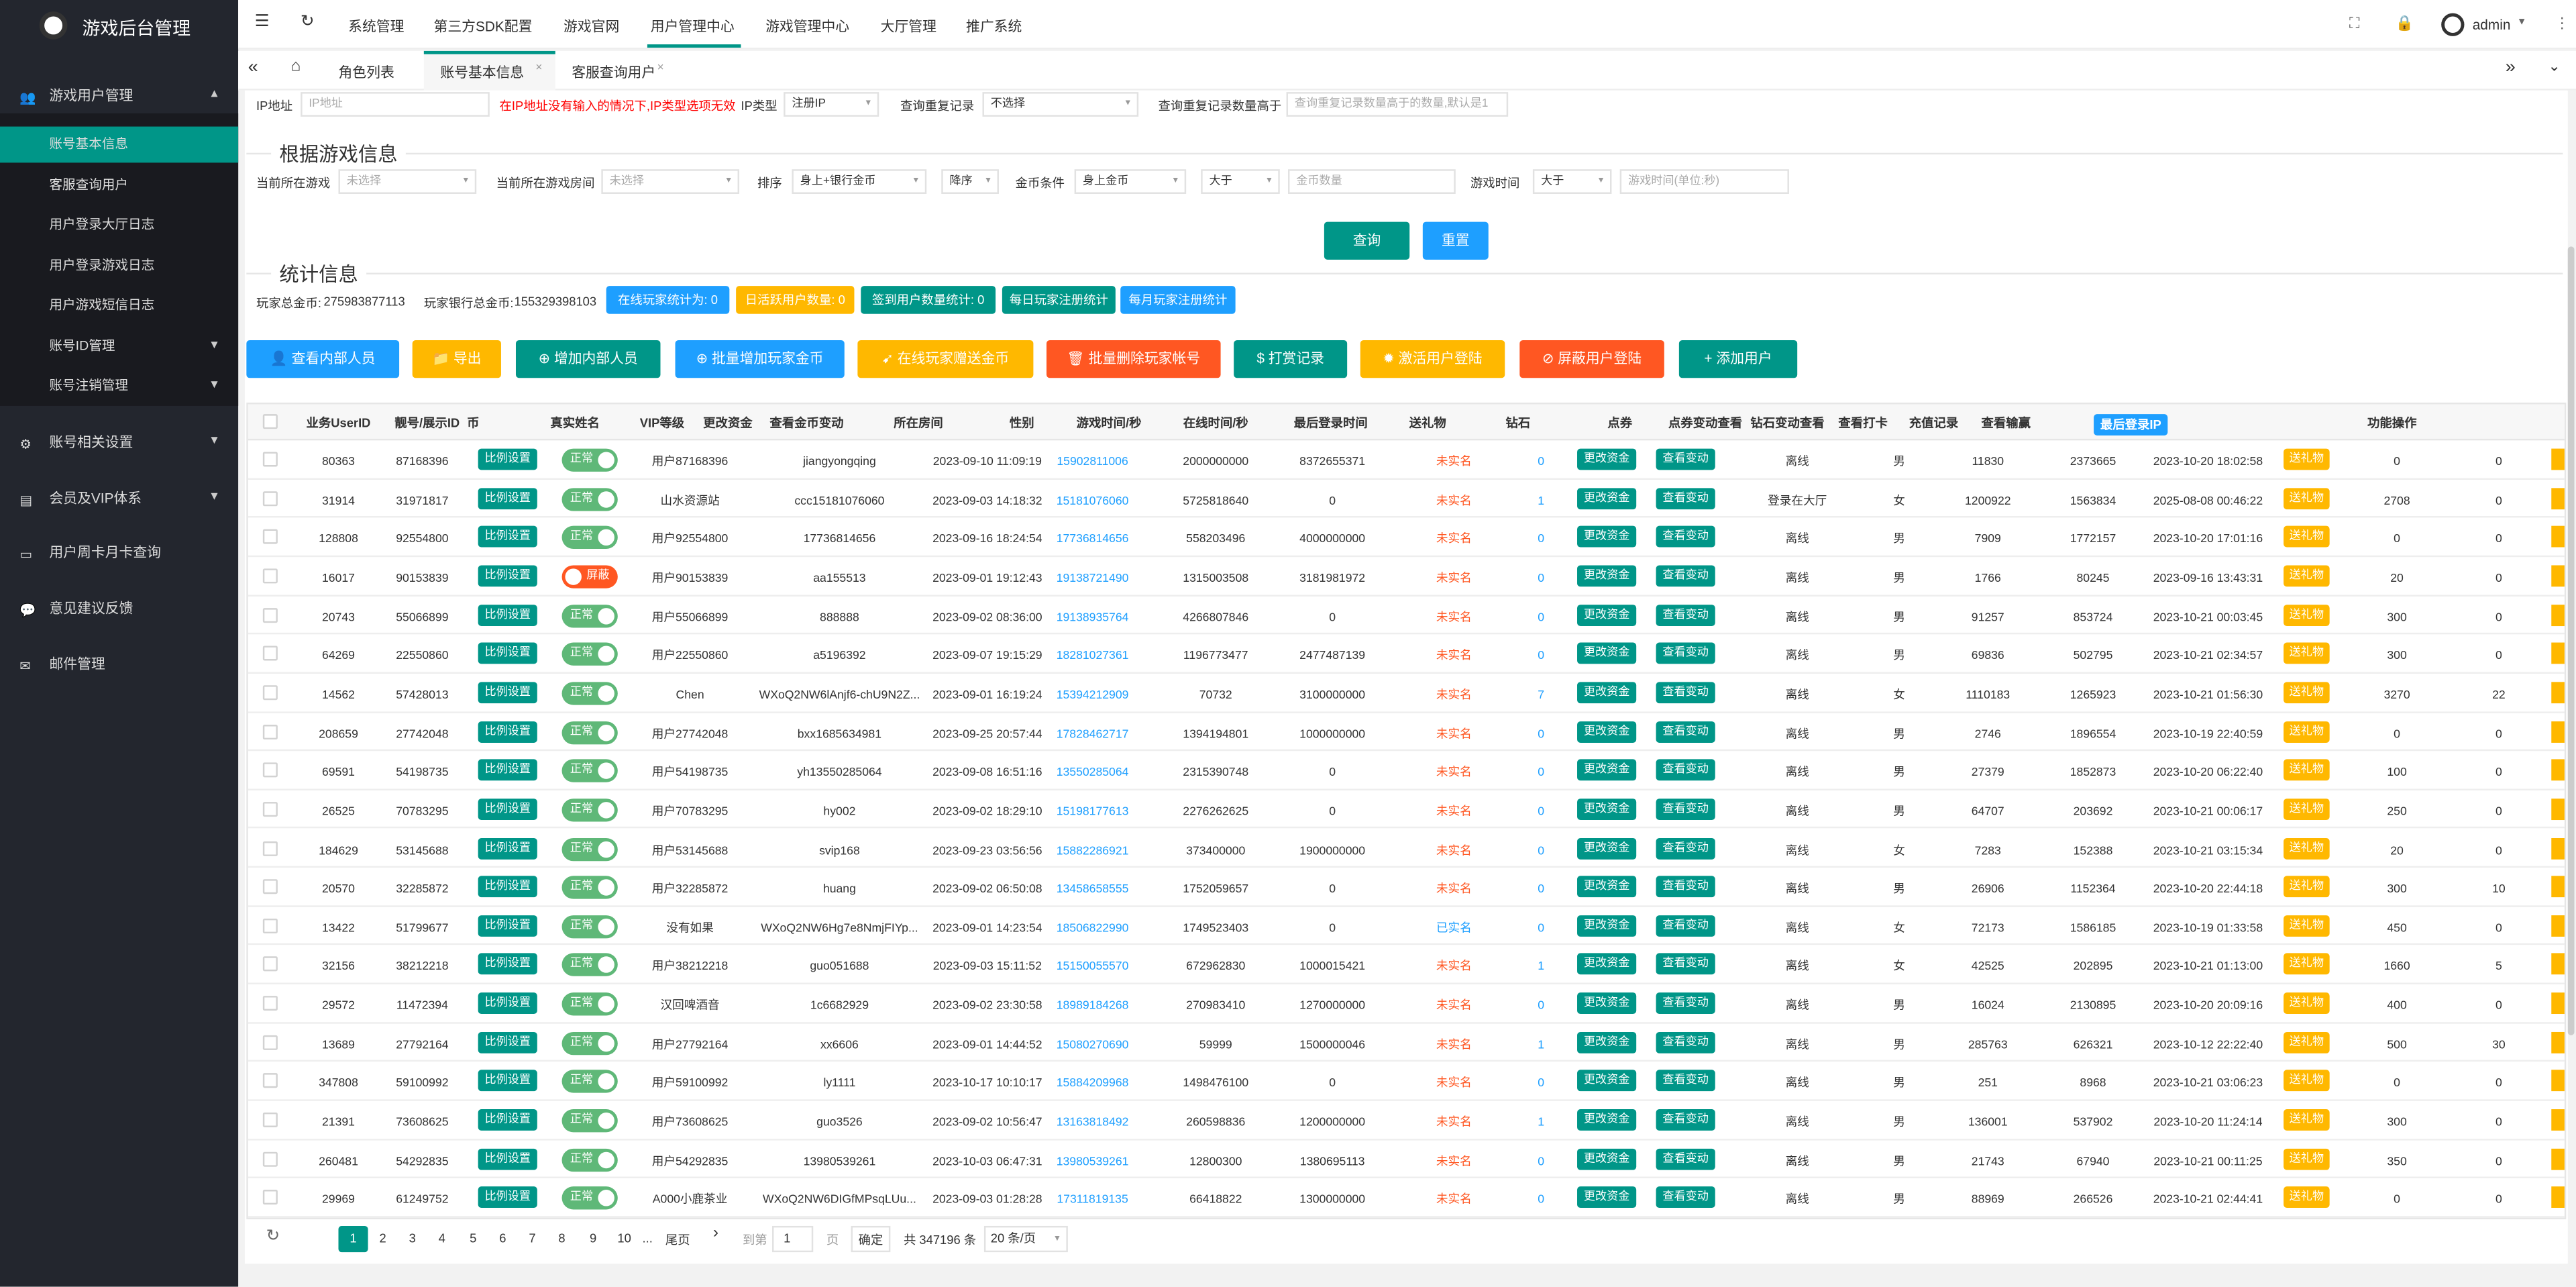  Describe the element at coordinates (2510, 67) in the screenshot. I see `tab-next: »` at that location.